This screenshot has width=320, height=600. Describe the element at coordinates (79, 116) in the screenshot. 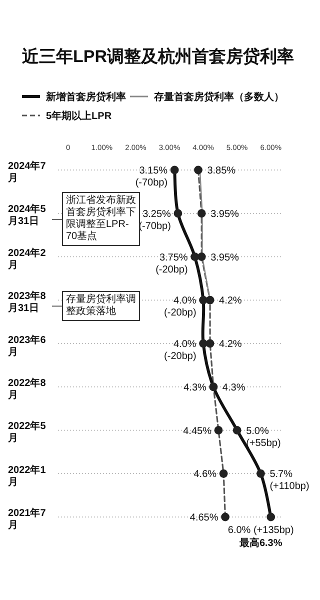

I see `legend-label: 5年期以上LPR` at that location.